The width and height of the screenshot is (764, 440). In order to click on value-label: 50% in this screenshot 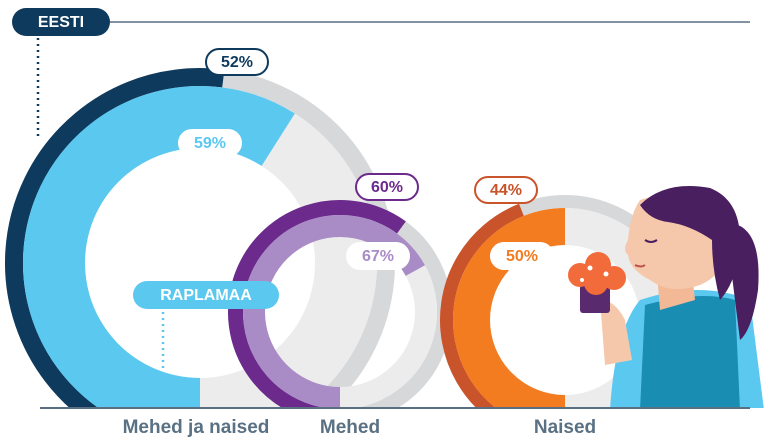, I will do `click(522, 256)`.